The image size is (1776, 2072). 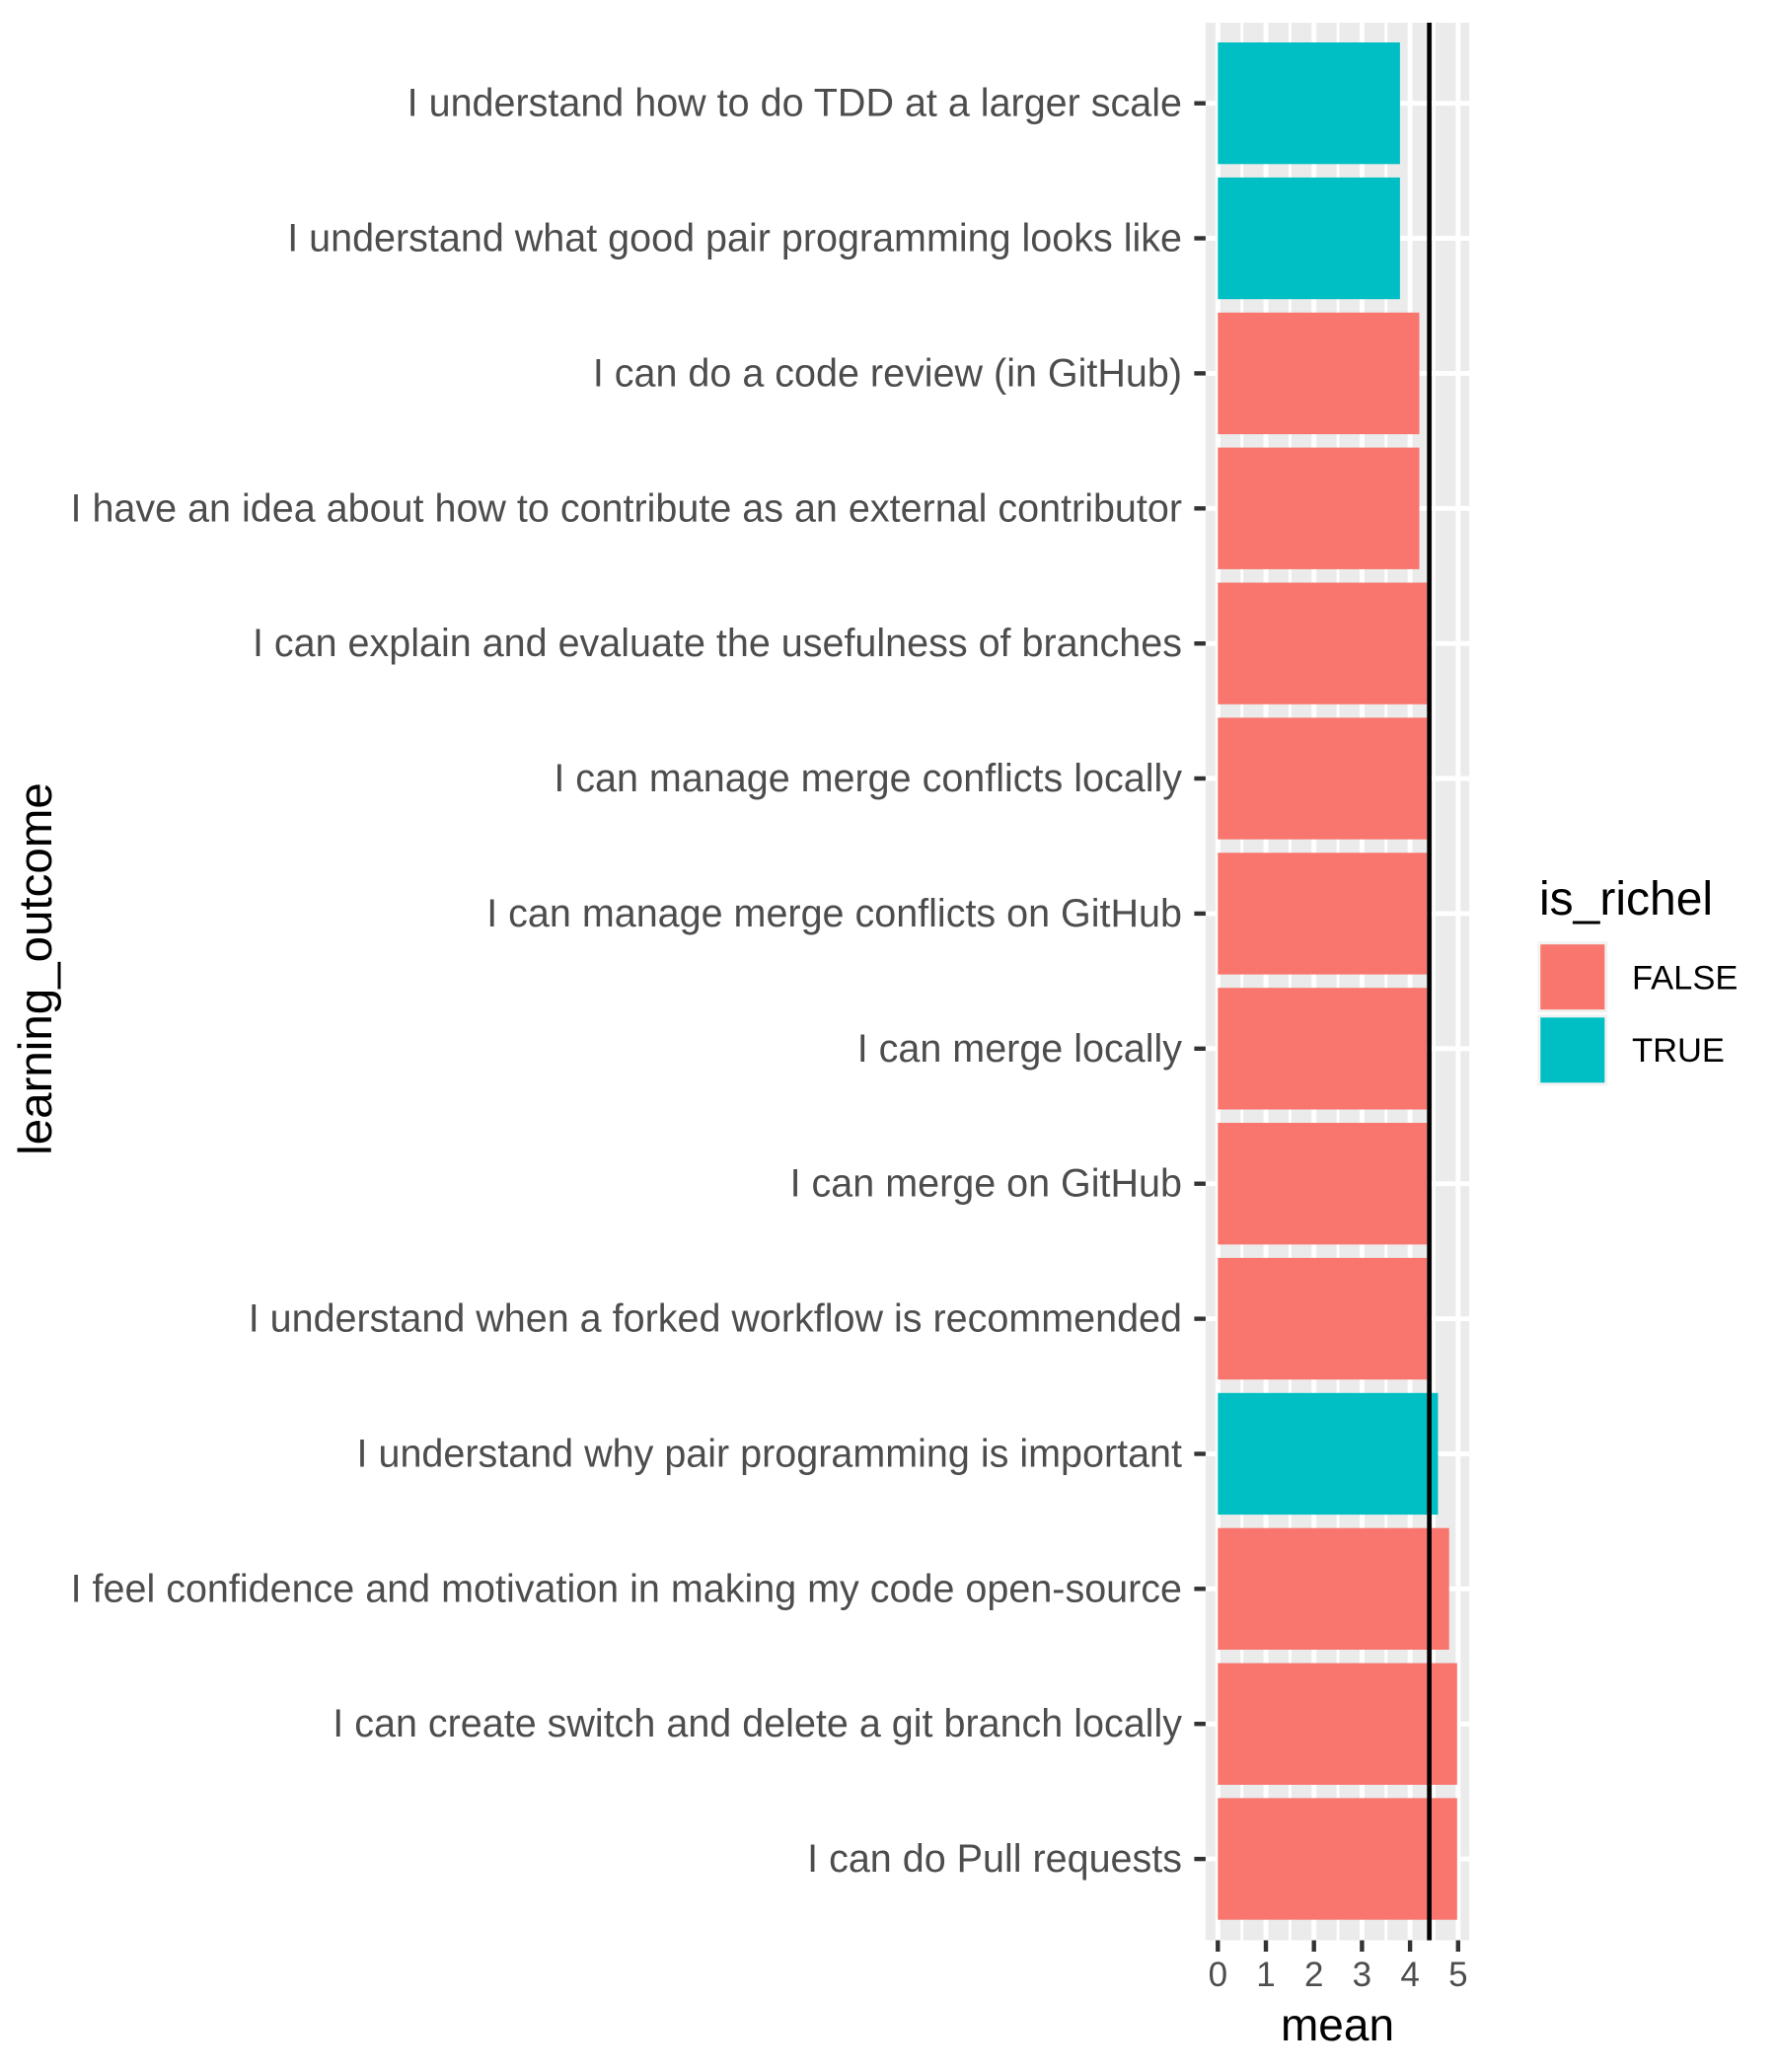 What do you see at coordinates (1679, 1051) in the screenshot?
I see `svg-text: TRUE` at bounding box center [1679, 1051].